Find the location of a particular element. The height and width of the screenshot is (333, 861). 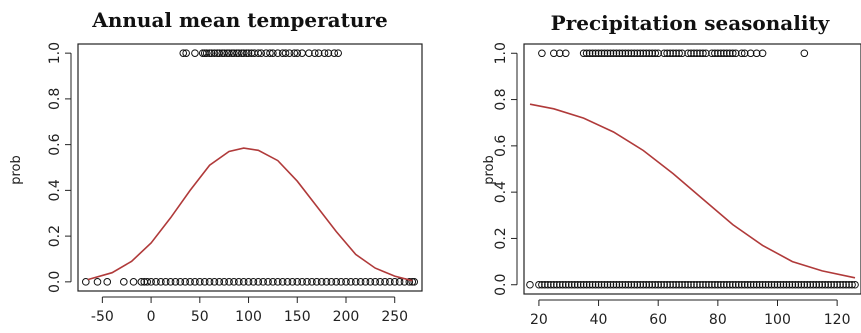

y-axis-label: prob is located at coordinates (489, 170).